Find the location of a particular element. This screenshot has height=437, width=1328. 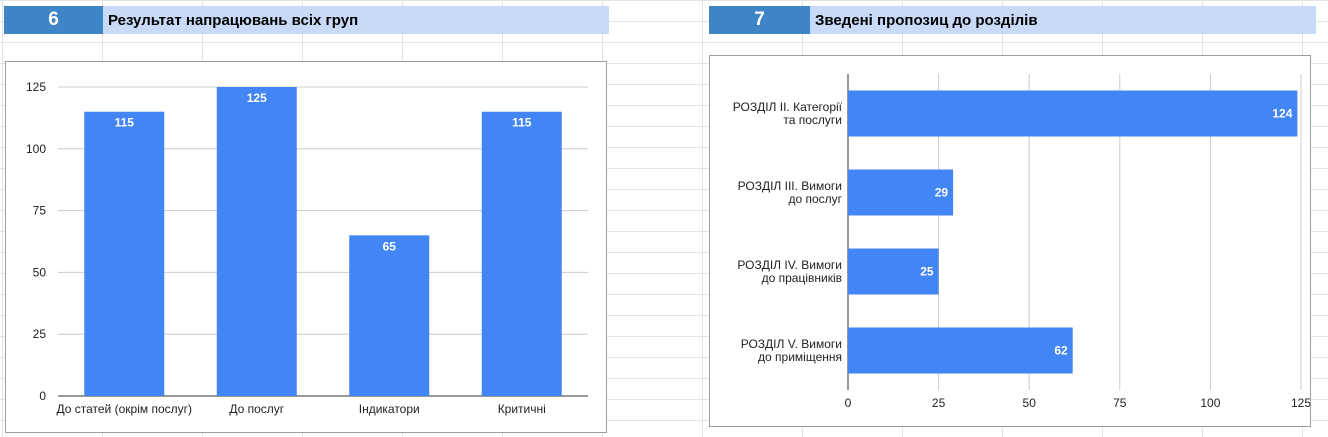

section-number: 6 is located at coordinates (53, 20).